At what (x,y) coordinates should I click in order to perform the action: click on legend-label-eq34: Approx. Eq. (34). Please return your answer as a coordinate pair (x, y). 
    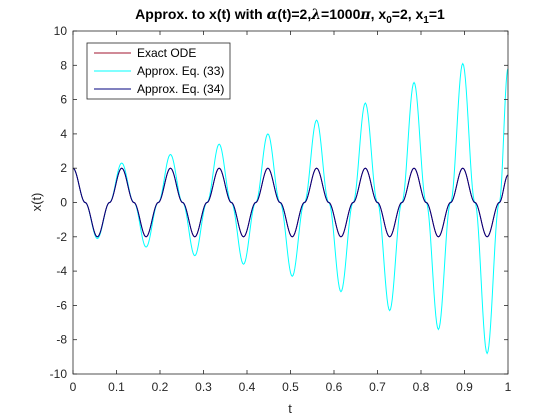
    Looking at the image, I should click on (180, 89).